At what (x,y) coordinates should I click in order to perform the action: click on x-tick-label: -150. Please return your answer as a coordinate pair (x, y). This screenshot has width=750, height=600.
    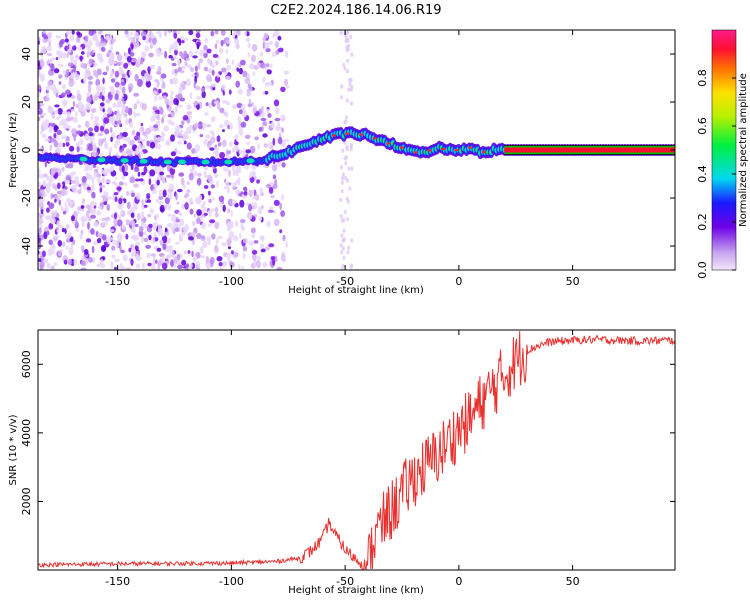
    Looking at the image, I should click on (117, 581).